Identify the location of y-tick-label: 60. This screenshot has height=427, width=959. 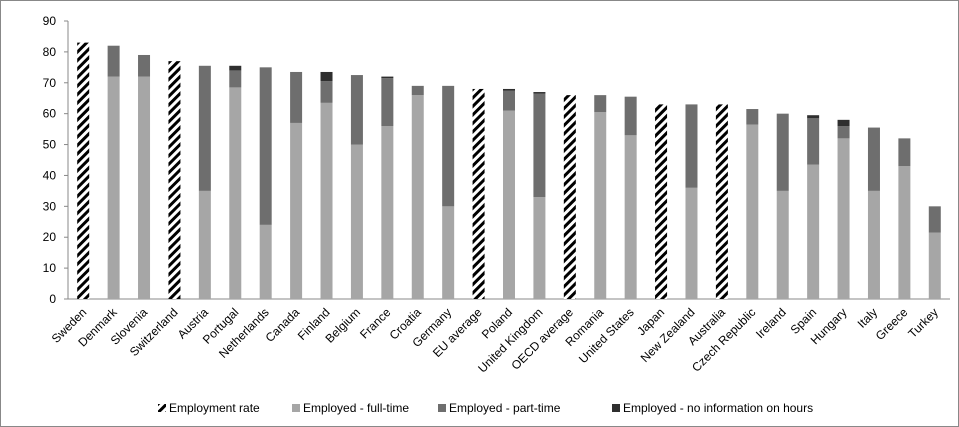
(50, 114).